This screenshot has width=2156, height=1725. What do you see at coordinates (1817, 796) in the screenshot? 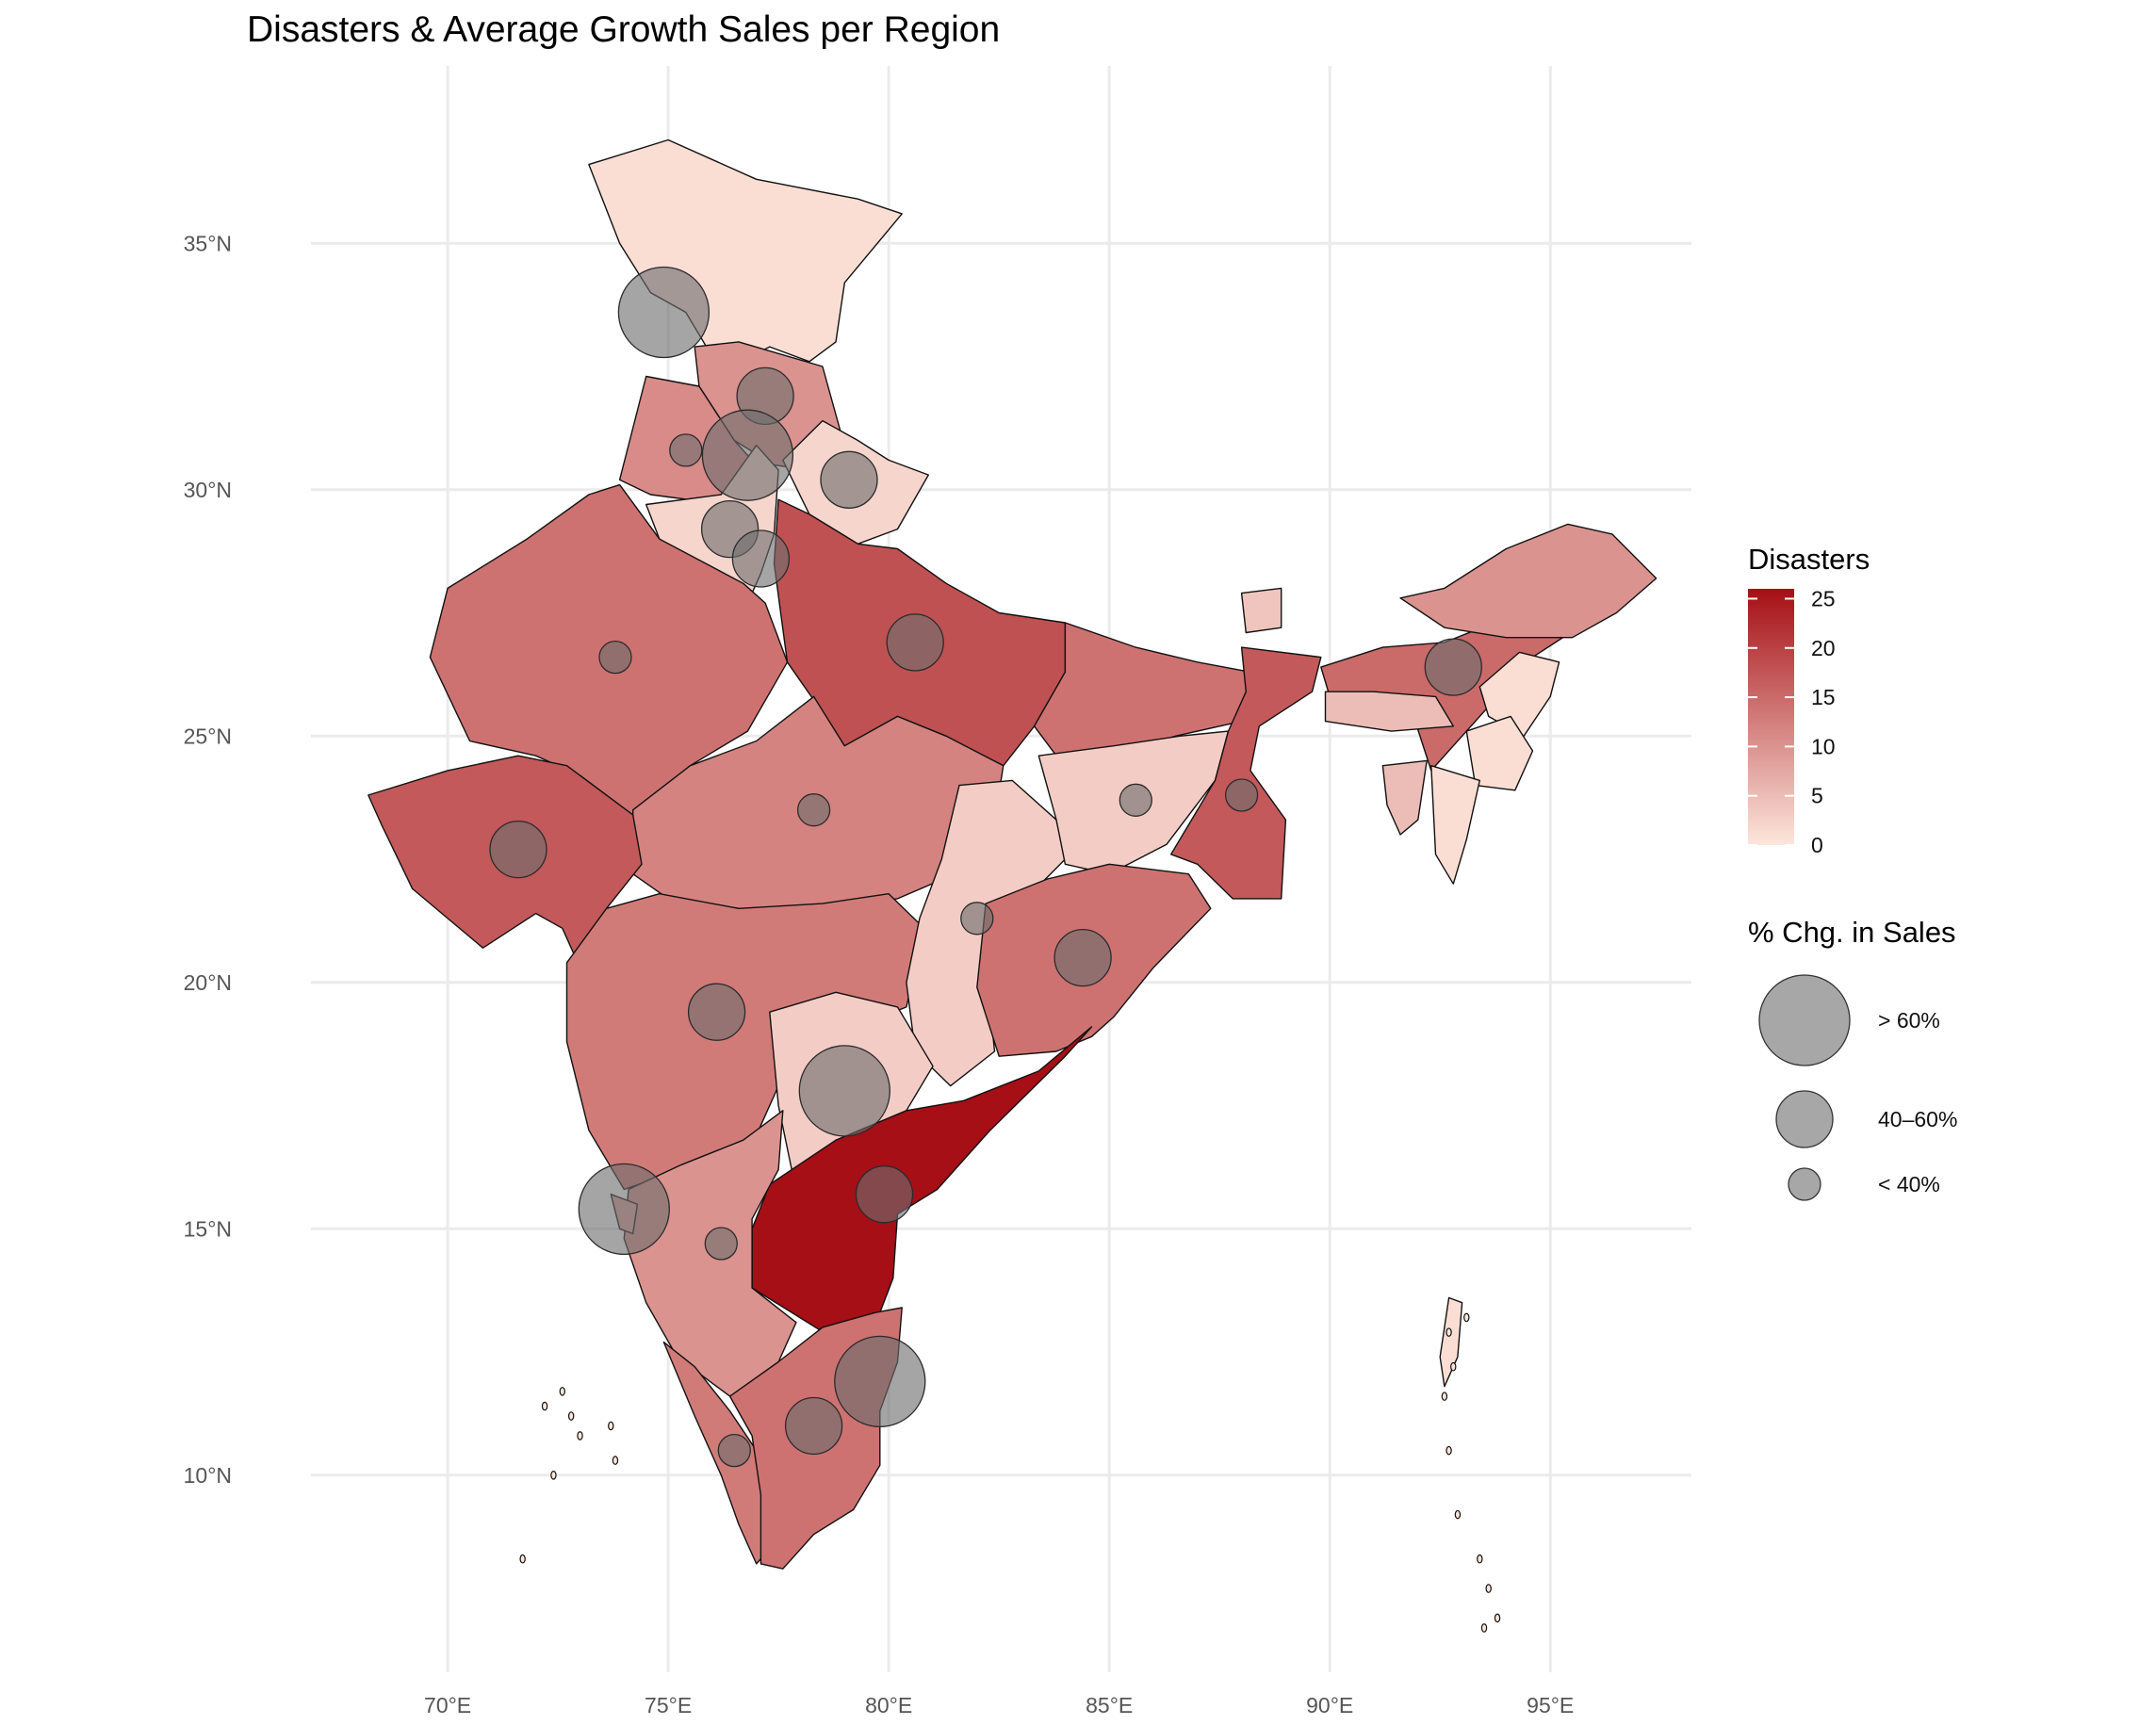
I see `colorbar-tick-label: 5` at bounding box center [1817, 796].